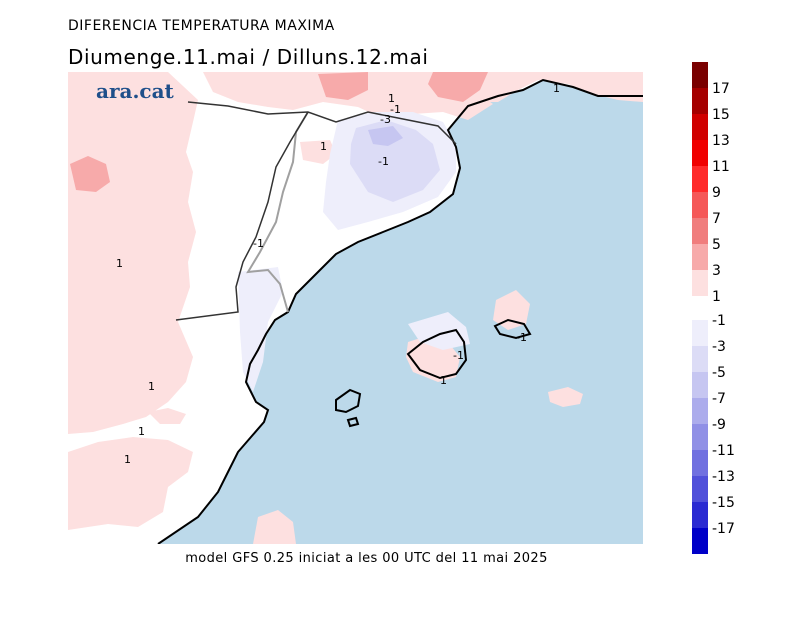 The width and height of the screenshot is (800, 617). Describe the element at coordinates (353, 422) in the screenshot. I see `island-formentera` at that location.